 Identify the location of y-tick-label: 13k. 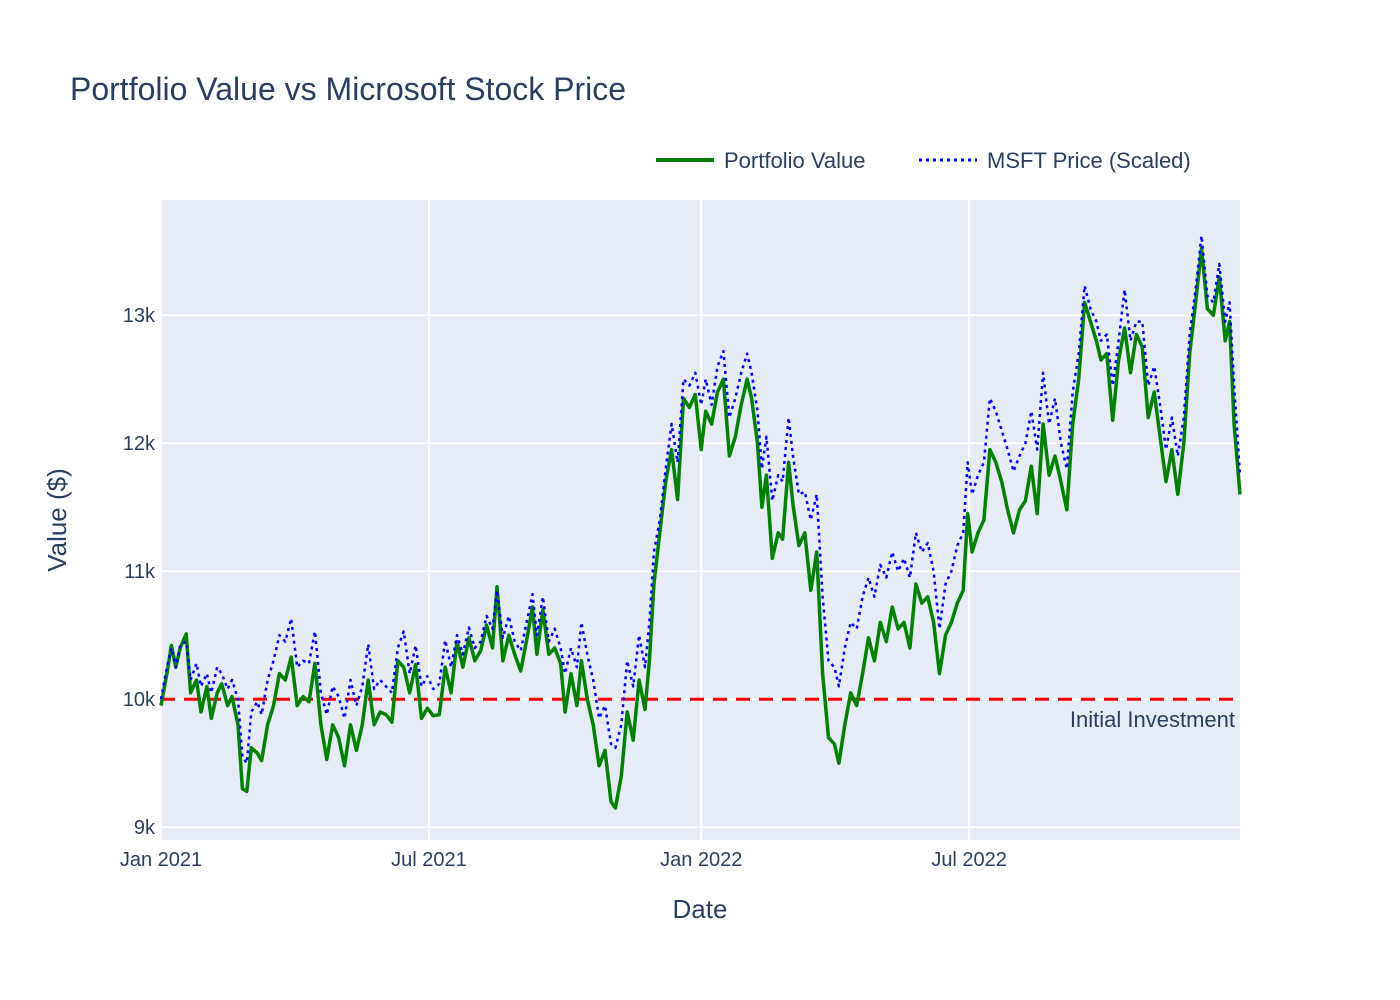
(139, 316).